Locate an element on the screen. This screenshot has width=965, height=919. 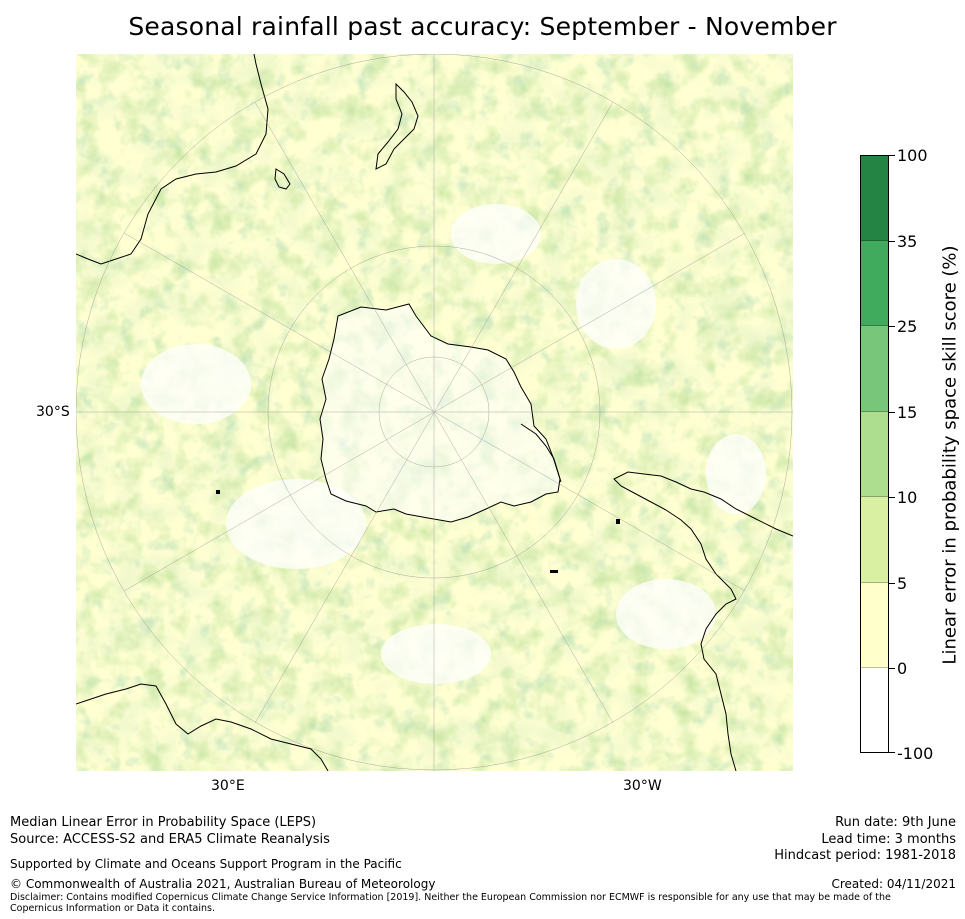
new-zealand-coast is located at coordinates (397, 126).